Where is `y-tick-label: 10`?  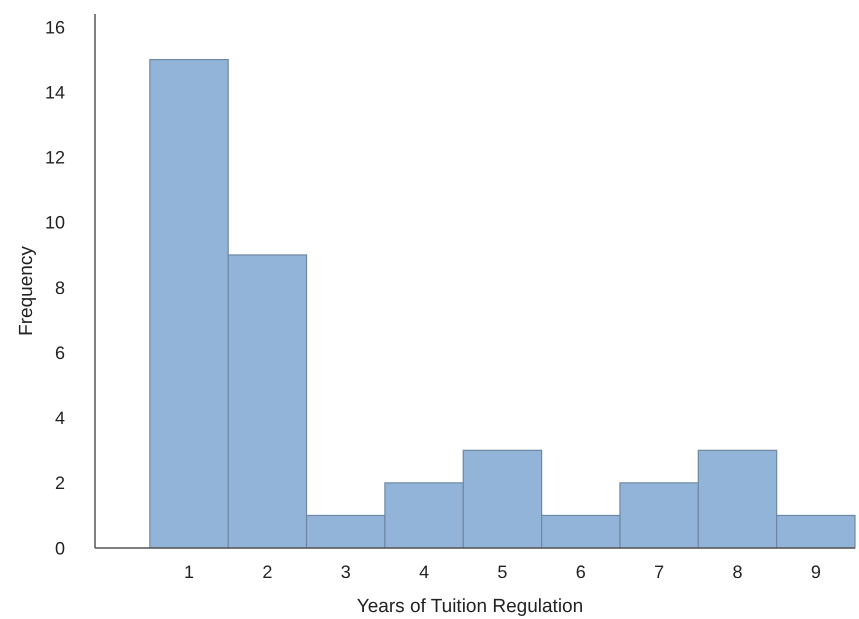 y-tick-label: 10 is located at coordinates (54, 222).